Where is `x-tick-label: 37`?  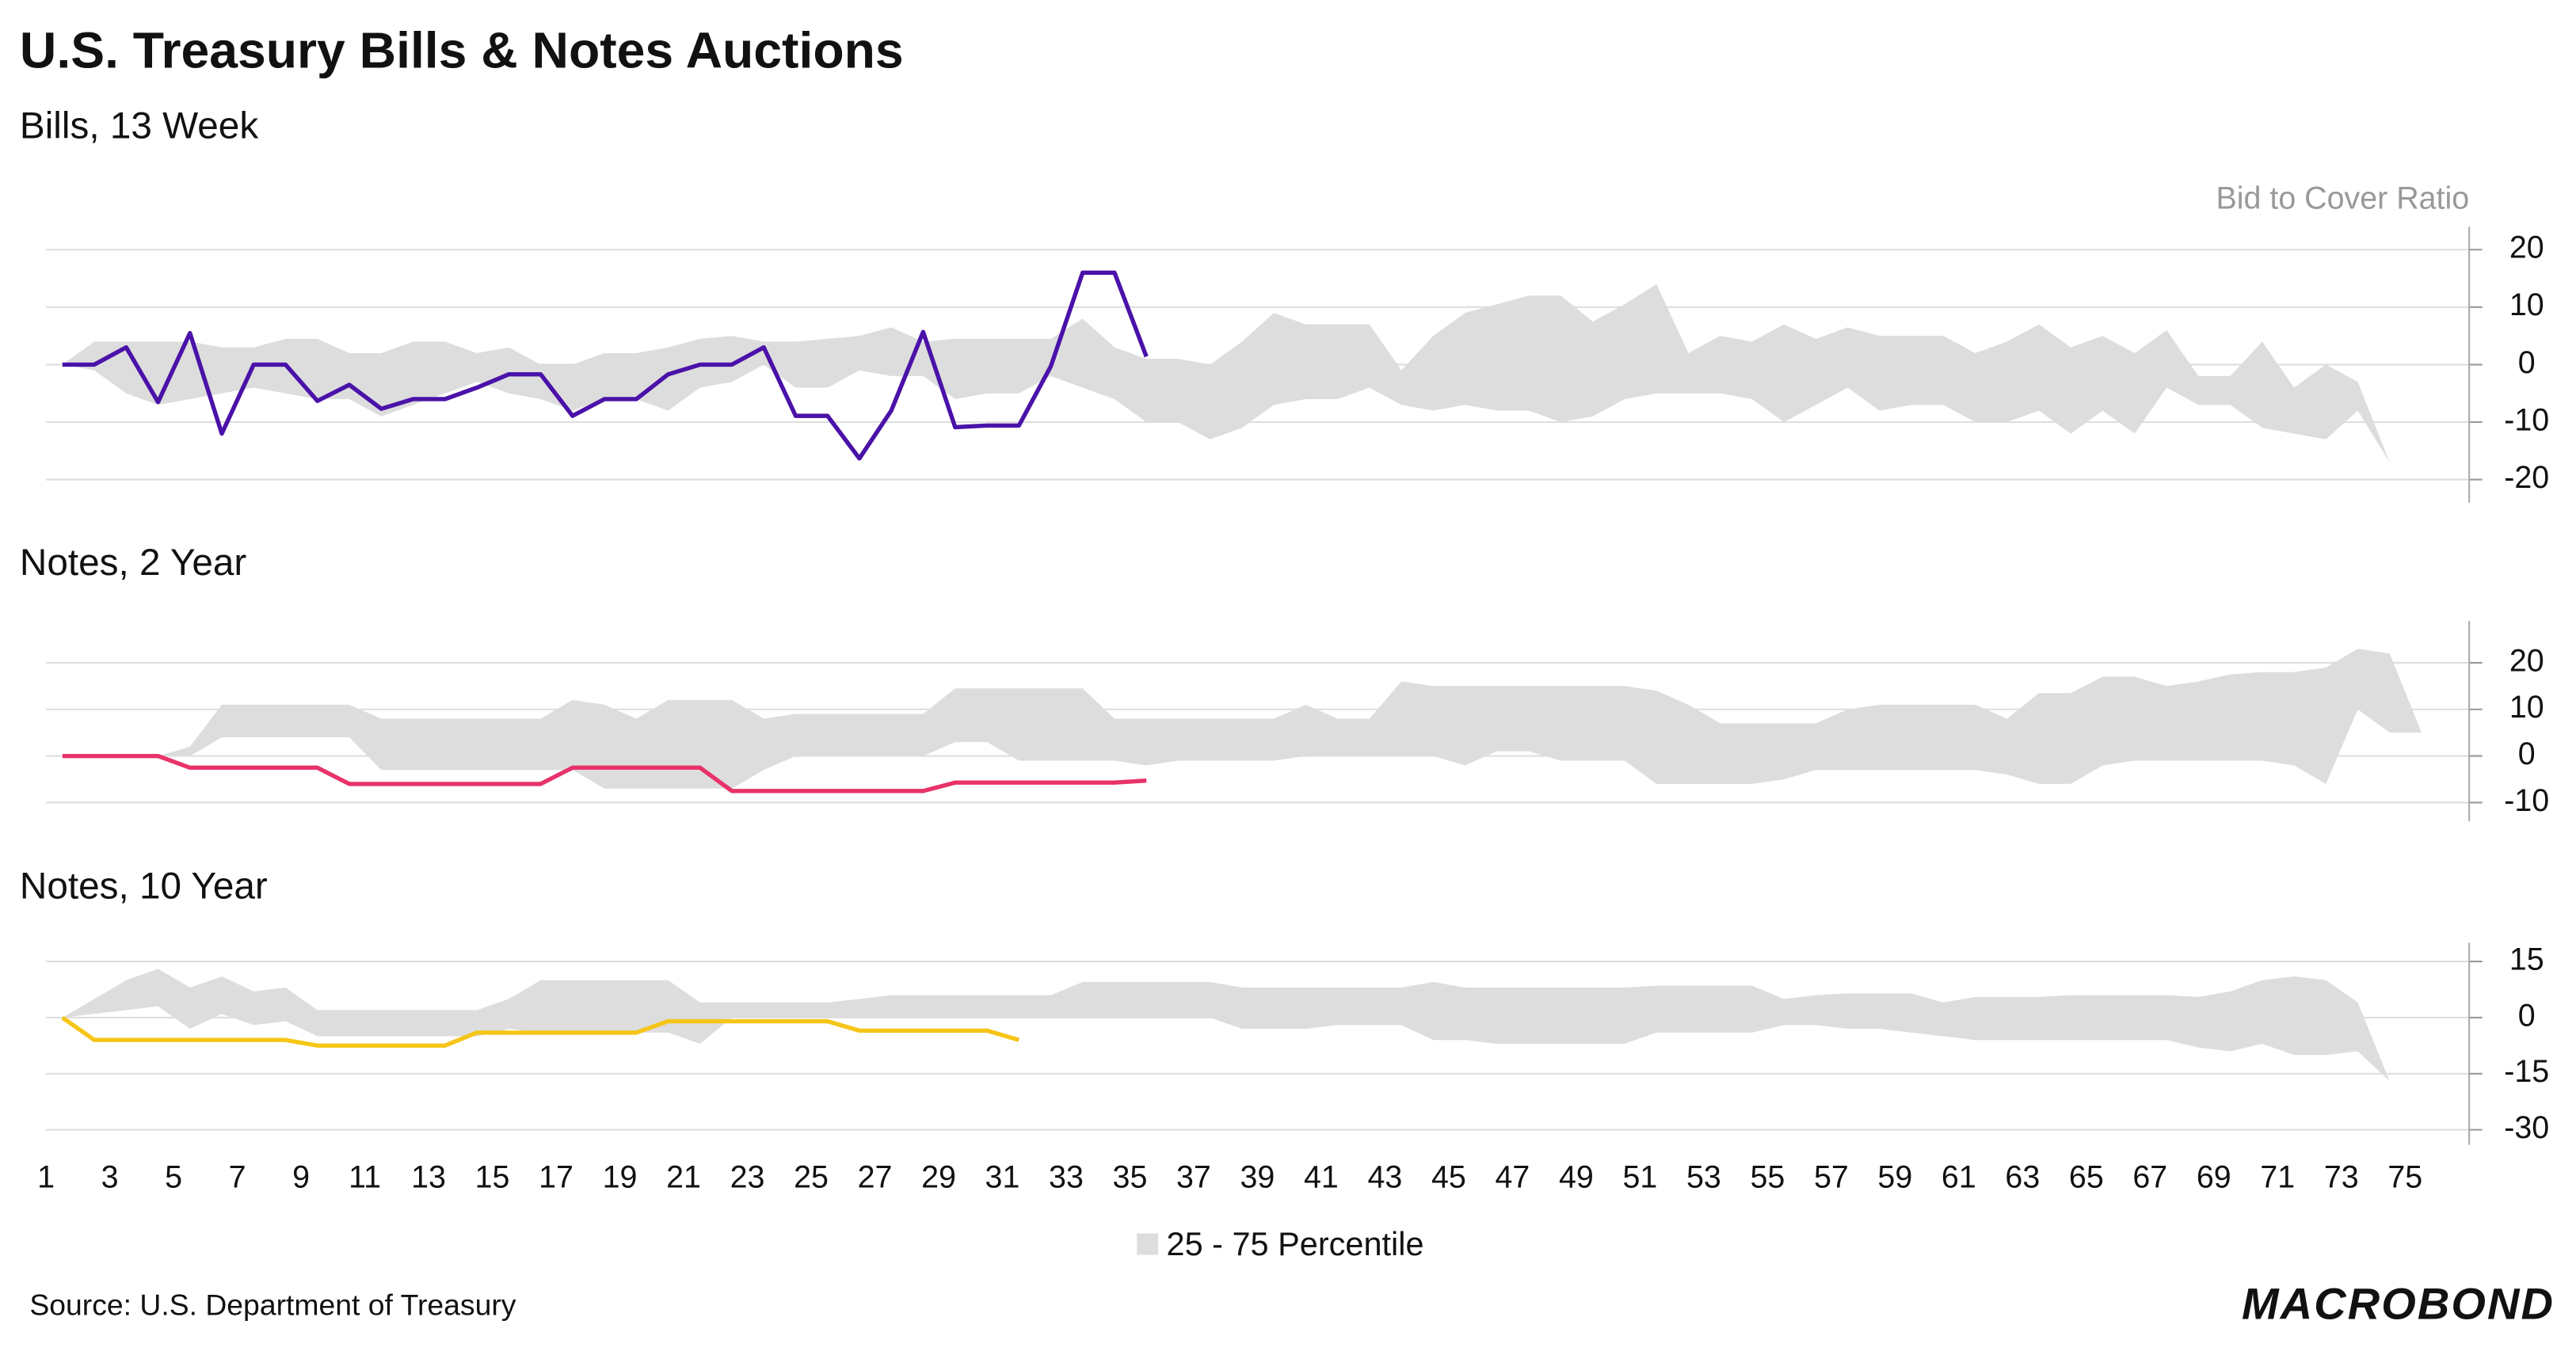
x-tick-label: 37 is located at coordinates (1193, 1176).